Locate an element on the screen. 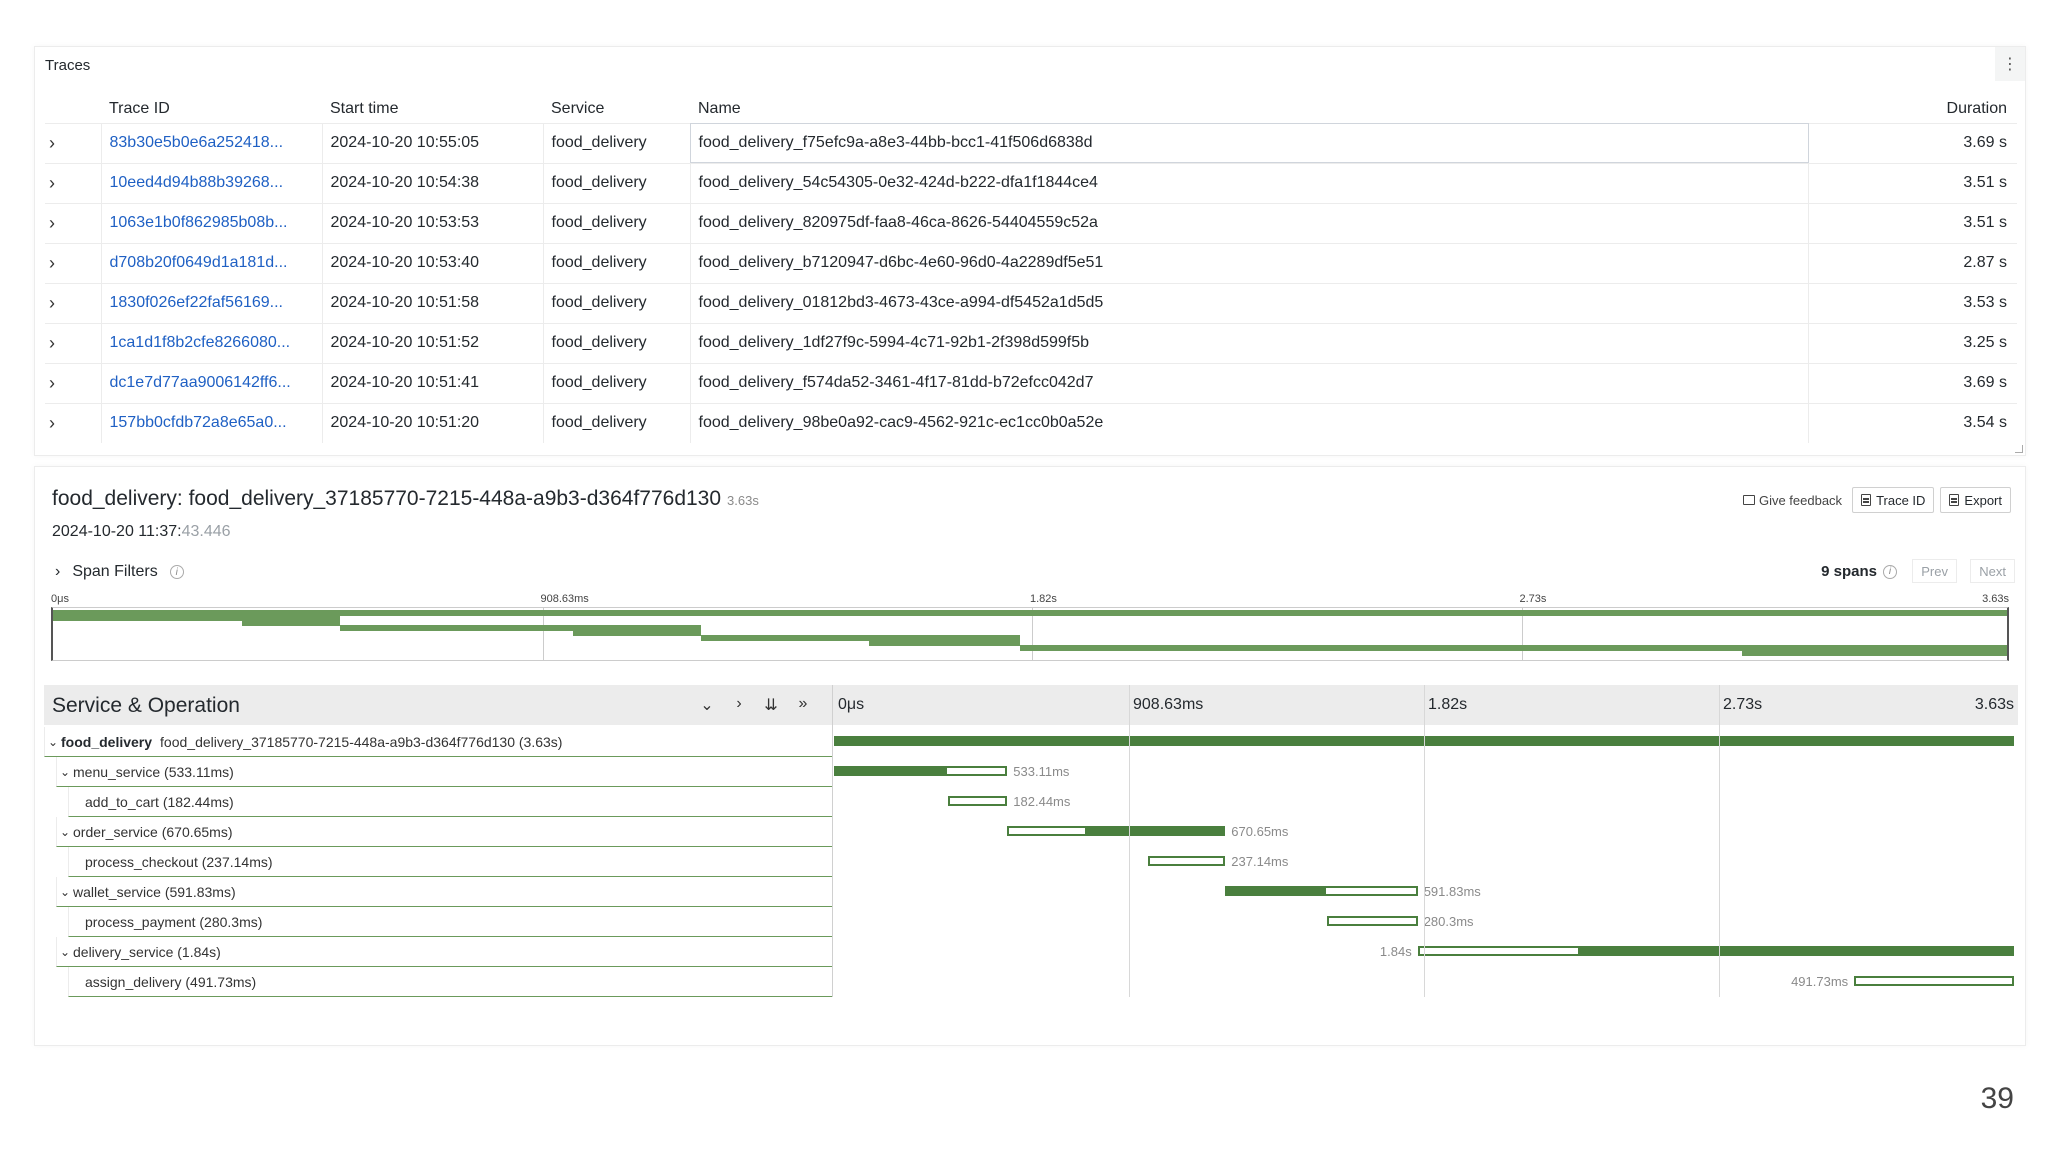 The width and height of the screenshot is (2048, 1152). span-operation-label: wallet_service (591.83ms) is located at coordinates (154, 891).